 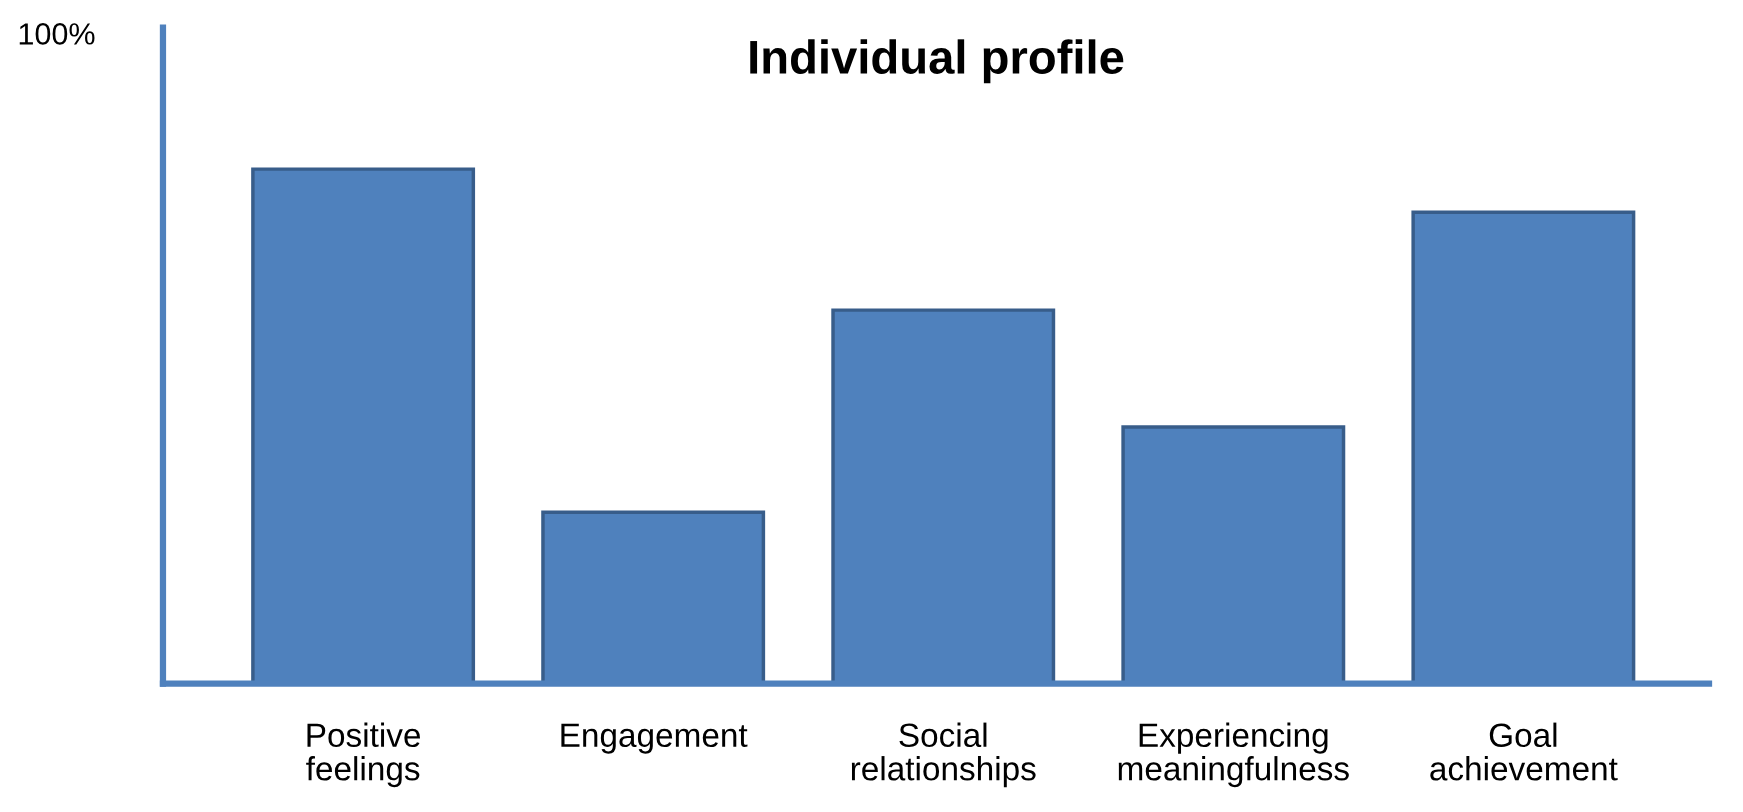 I want to click on x-tick-label: Experiencing meaningfulness, so click(x=1233, y=755).